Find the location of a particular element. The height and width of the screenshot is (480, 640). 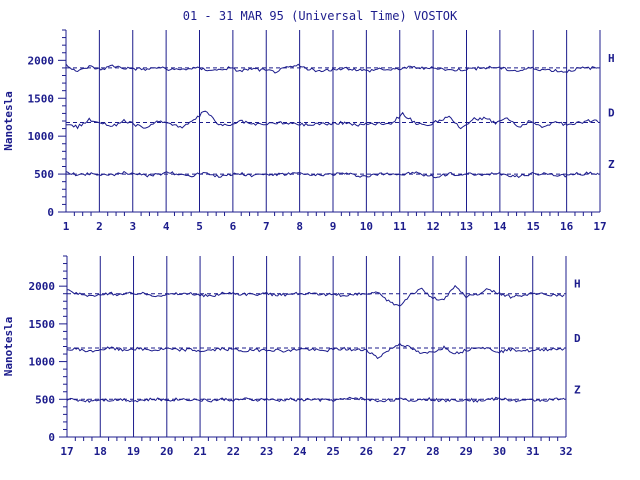

x-tick-label: 12 is located at coordinates (433, 226).